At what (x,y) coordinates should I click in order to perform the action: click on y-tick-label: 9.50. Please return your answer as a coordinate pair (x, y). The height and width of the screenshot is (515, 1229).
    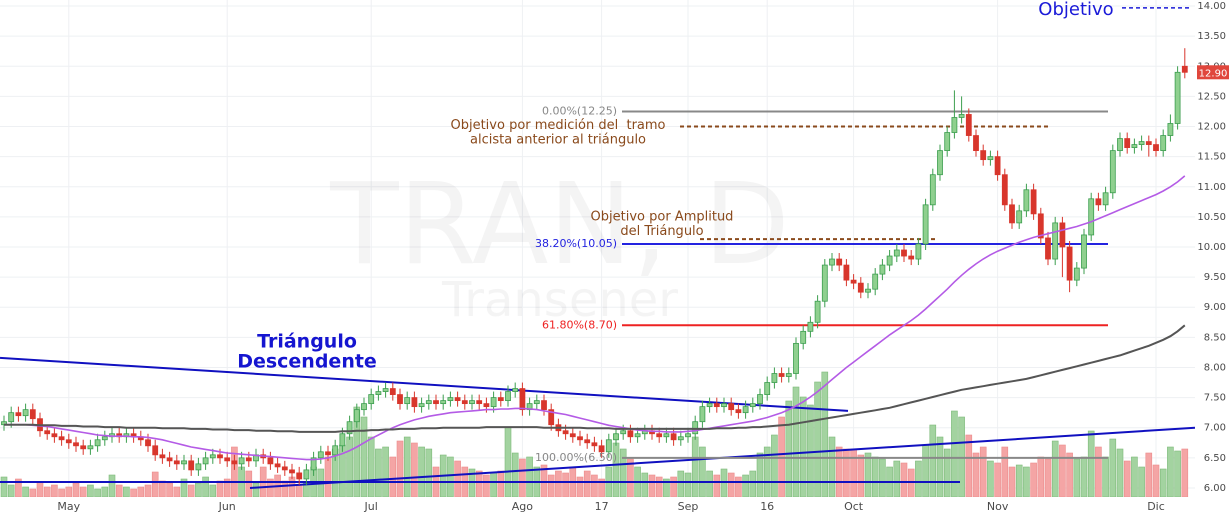
    Looking at the image, I should click on (1215, 277).